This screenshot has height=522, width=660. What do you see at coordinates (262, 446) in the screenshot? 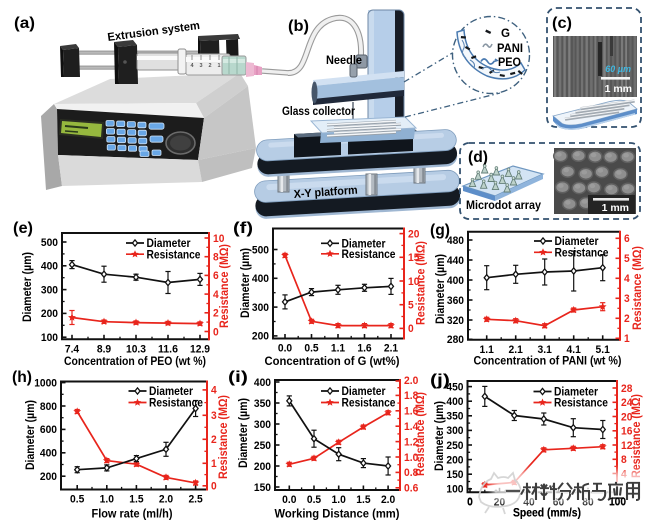
I see `svg-text: 250` at bounding box center [262, 446].